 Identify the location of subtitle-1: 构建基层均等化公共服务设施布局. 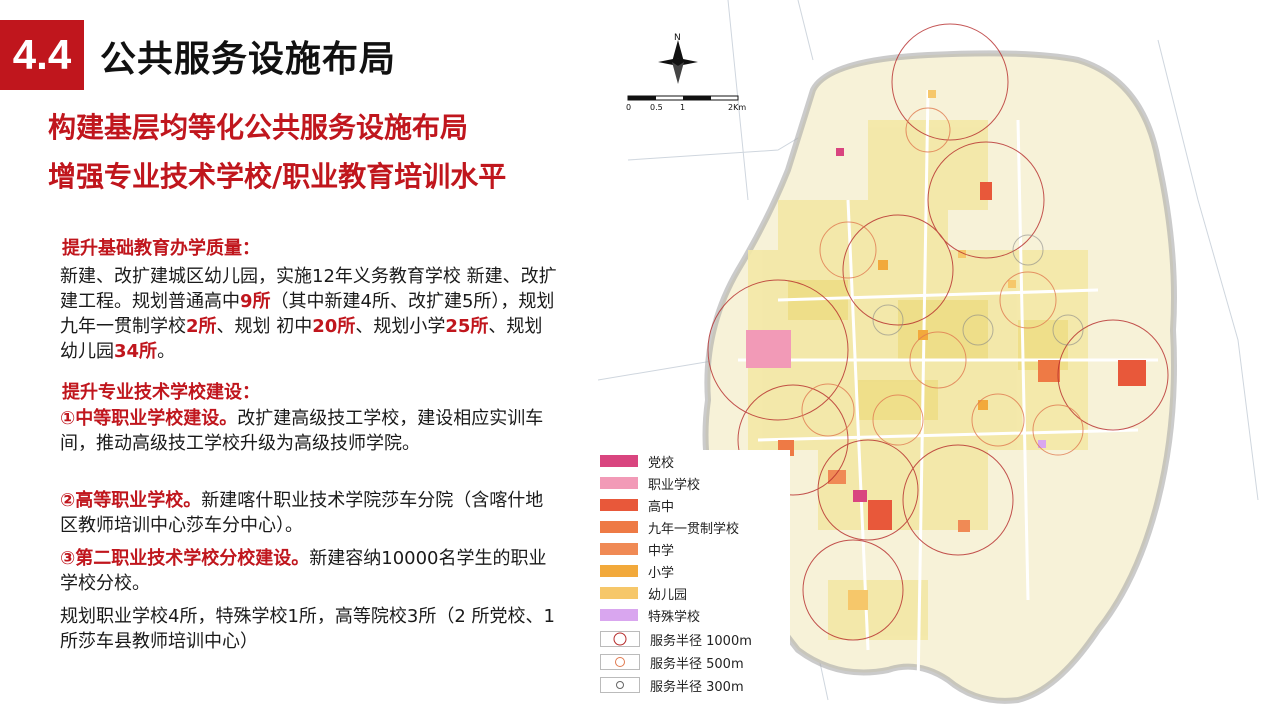
(258, 127).